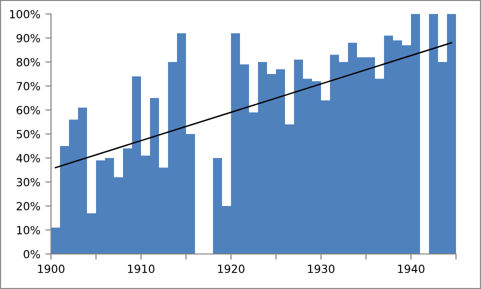 Image resolution: width=481 pixels, height=289 pixels. Describe the element at coordinates (28, 110) in the screenshot. I see `y-tick-label: 60%` at that location.